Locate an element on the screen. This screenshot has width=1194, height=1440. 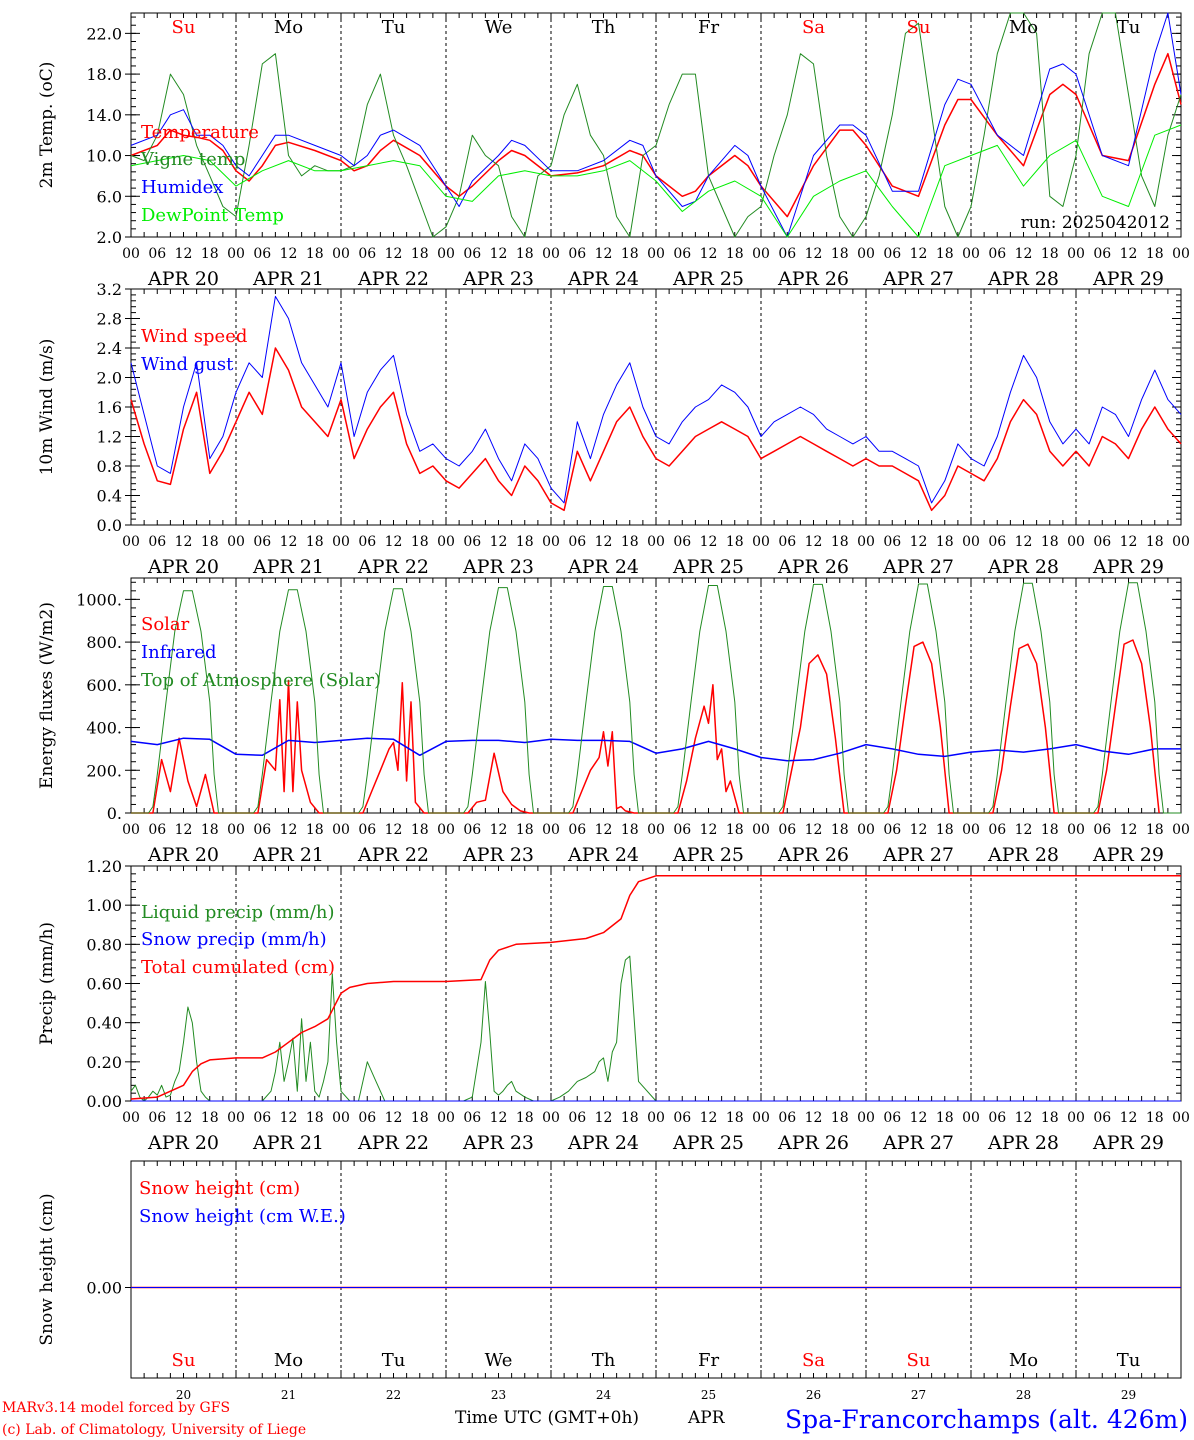
legend-entry: Vigne temp is located at coordinates (192, 159).